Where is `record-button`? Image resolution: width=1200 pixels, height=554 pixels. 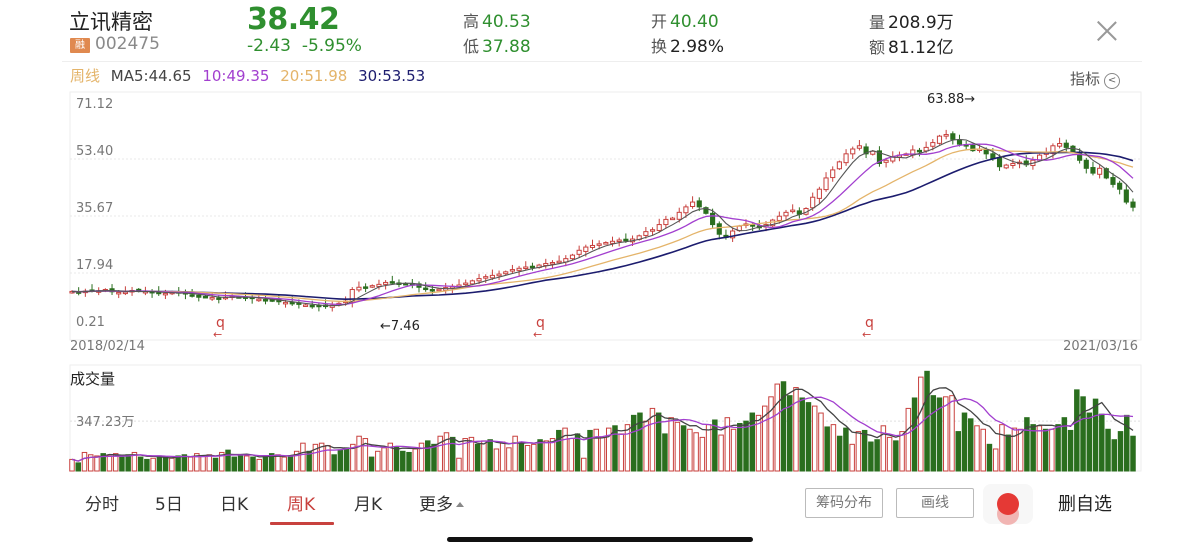
record-button is located at coordinates (1008, 504).